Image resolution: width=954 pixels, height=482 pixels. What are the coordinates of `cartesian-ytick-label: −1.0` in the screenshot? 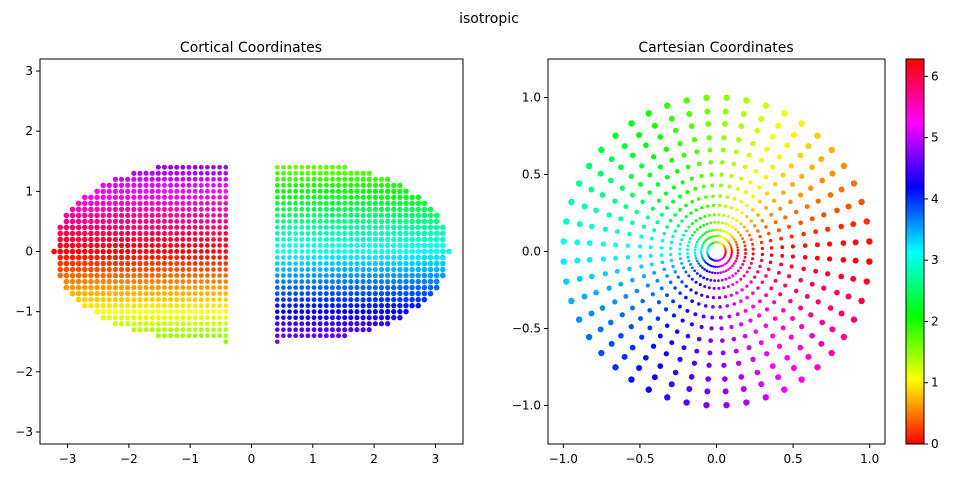 It's located at (526, 406).